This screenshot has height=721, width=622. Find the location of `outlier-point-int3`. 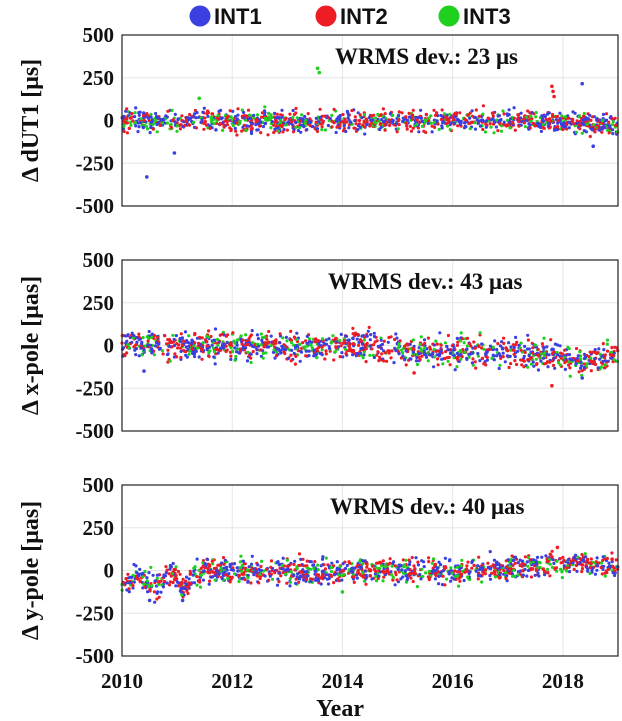

outlier-point-int3 is located at coordinates (317, 68).